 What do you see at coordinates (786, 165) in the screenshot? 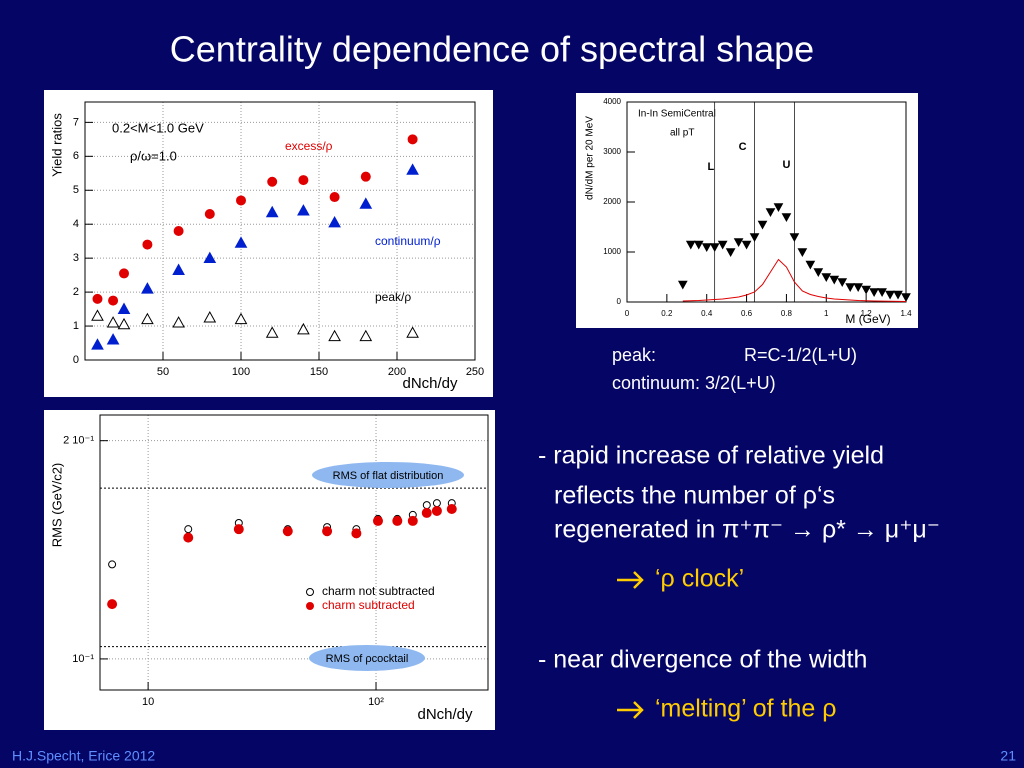
I see `region-label: U` at bounding box center [786, 165].